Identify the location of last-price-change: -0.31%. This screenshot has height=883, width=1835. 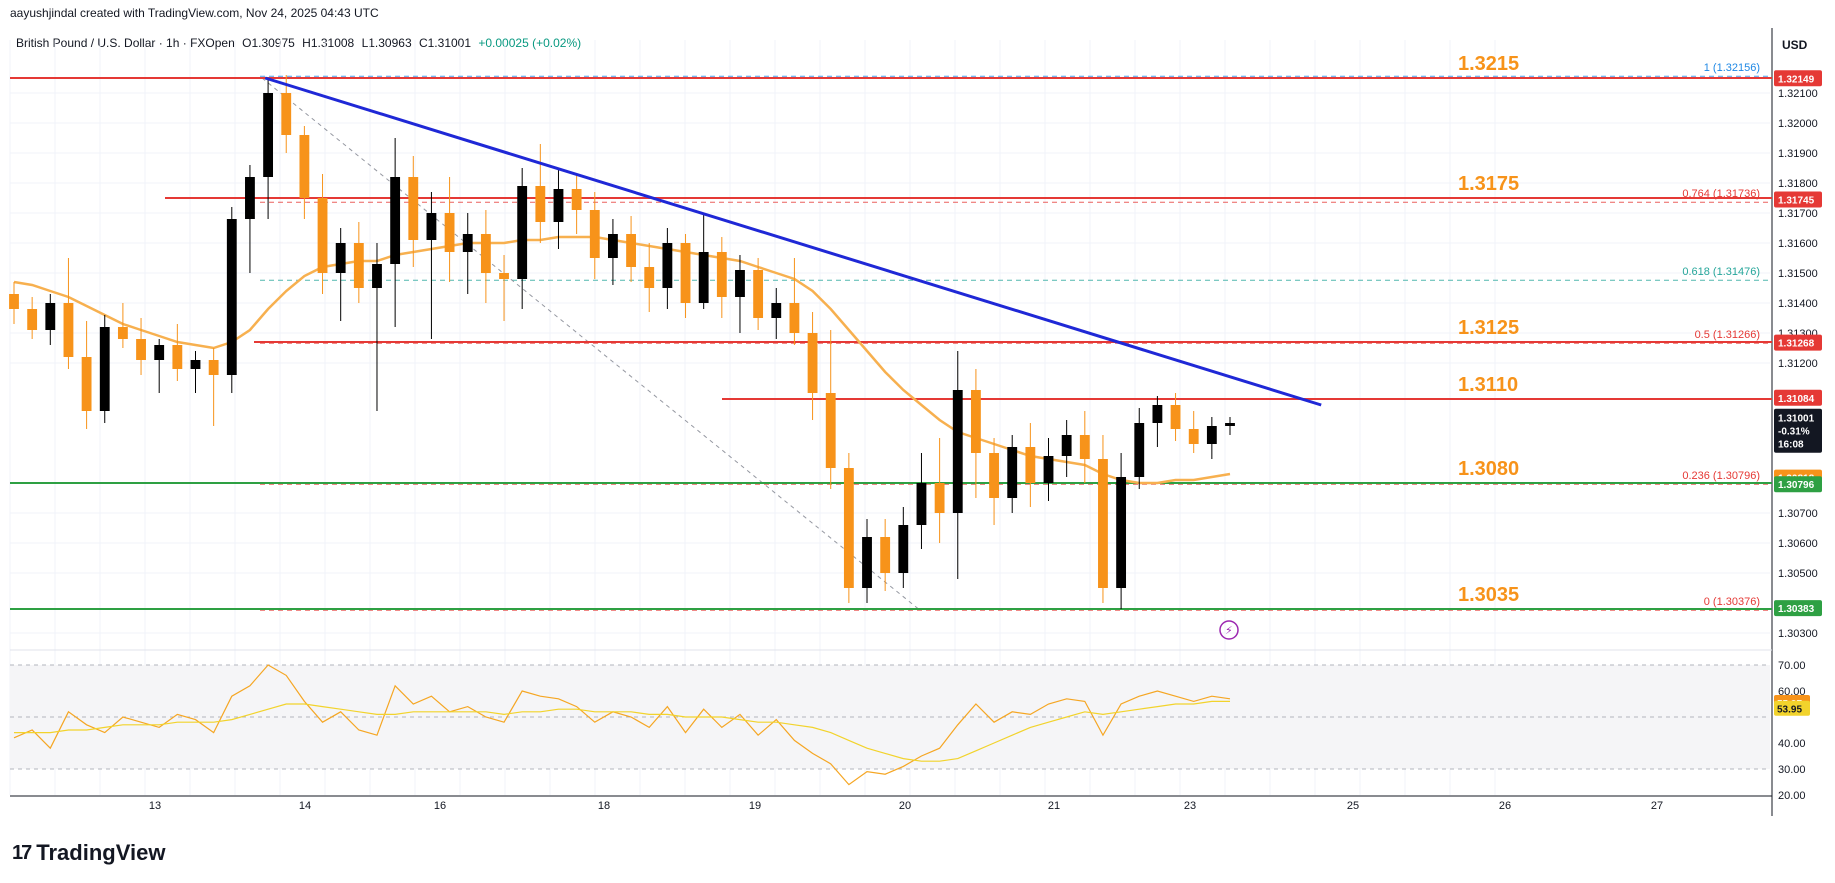
(1794, 432).